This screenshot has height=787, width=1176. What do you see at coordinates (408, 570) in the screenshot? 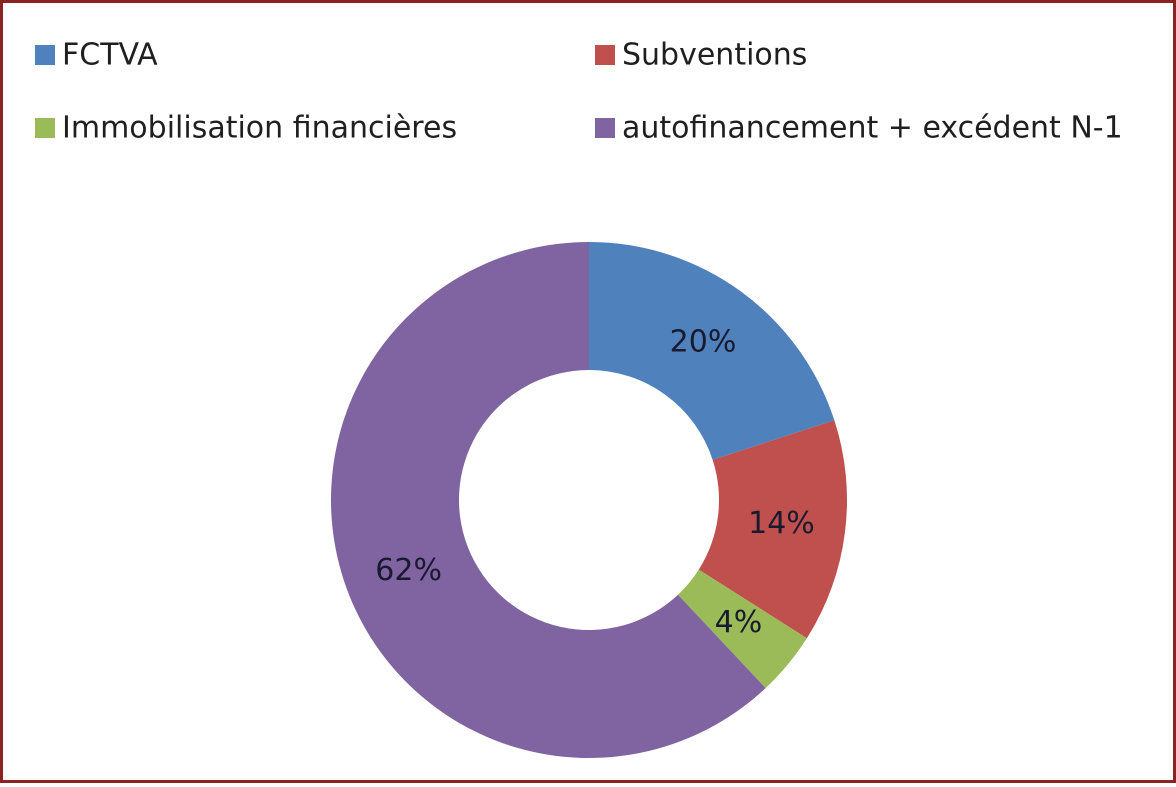
I see `value-label: 62%` at bounding box center [408, 570].